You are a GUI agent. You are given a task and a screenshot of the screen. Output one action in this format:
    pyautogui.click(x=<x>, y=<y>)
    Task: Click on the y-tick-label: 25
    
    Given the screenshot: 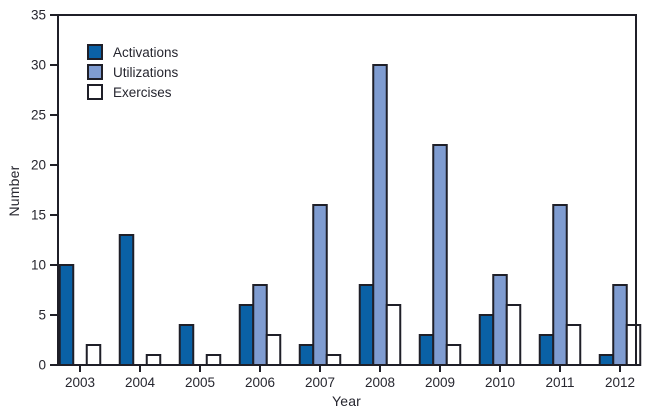 What is the action you would take?
    pyautogui.click(x=38, y=115)
    